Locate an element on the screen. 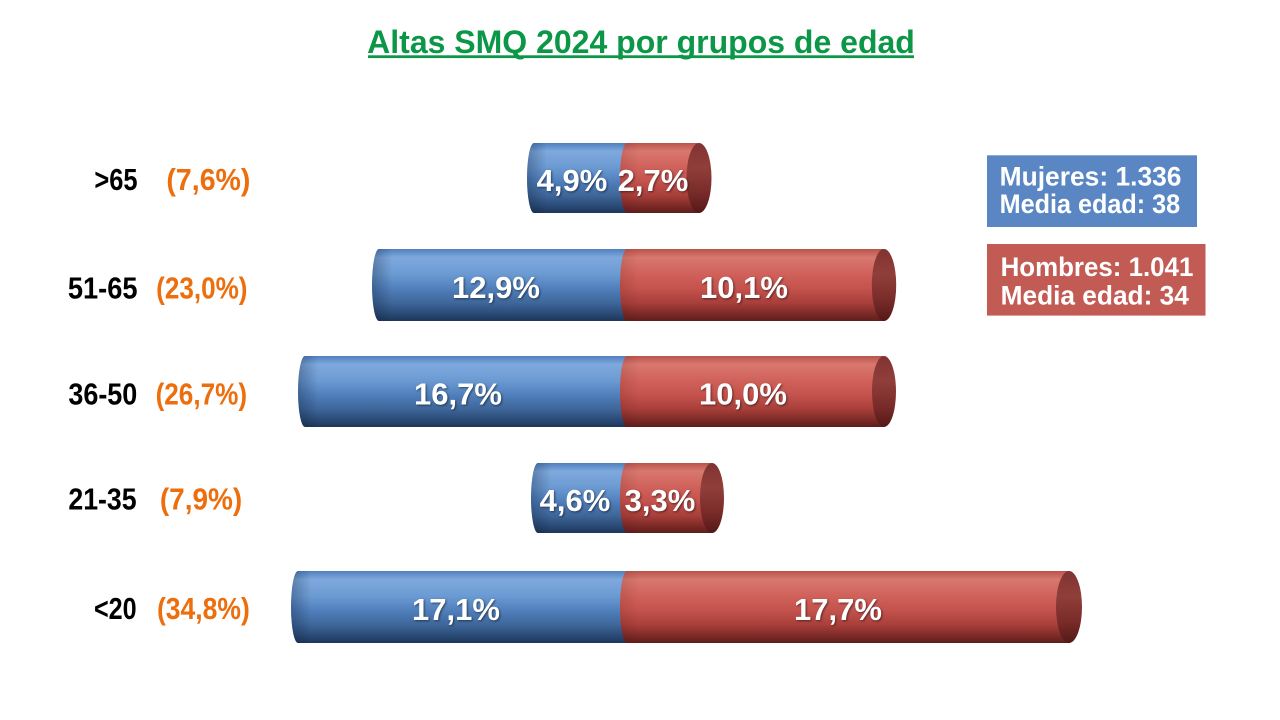 The width and height of the screenshot is (1280, 720). svg-text: 2,7% is located at coordinates (653, 180).